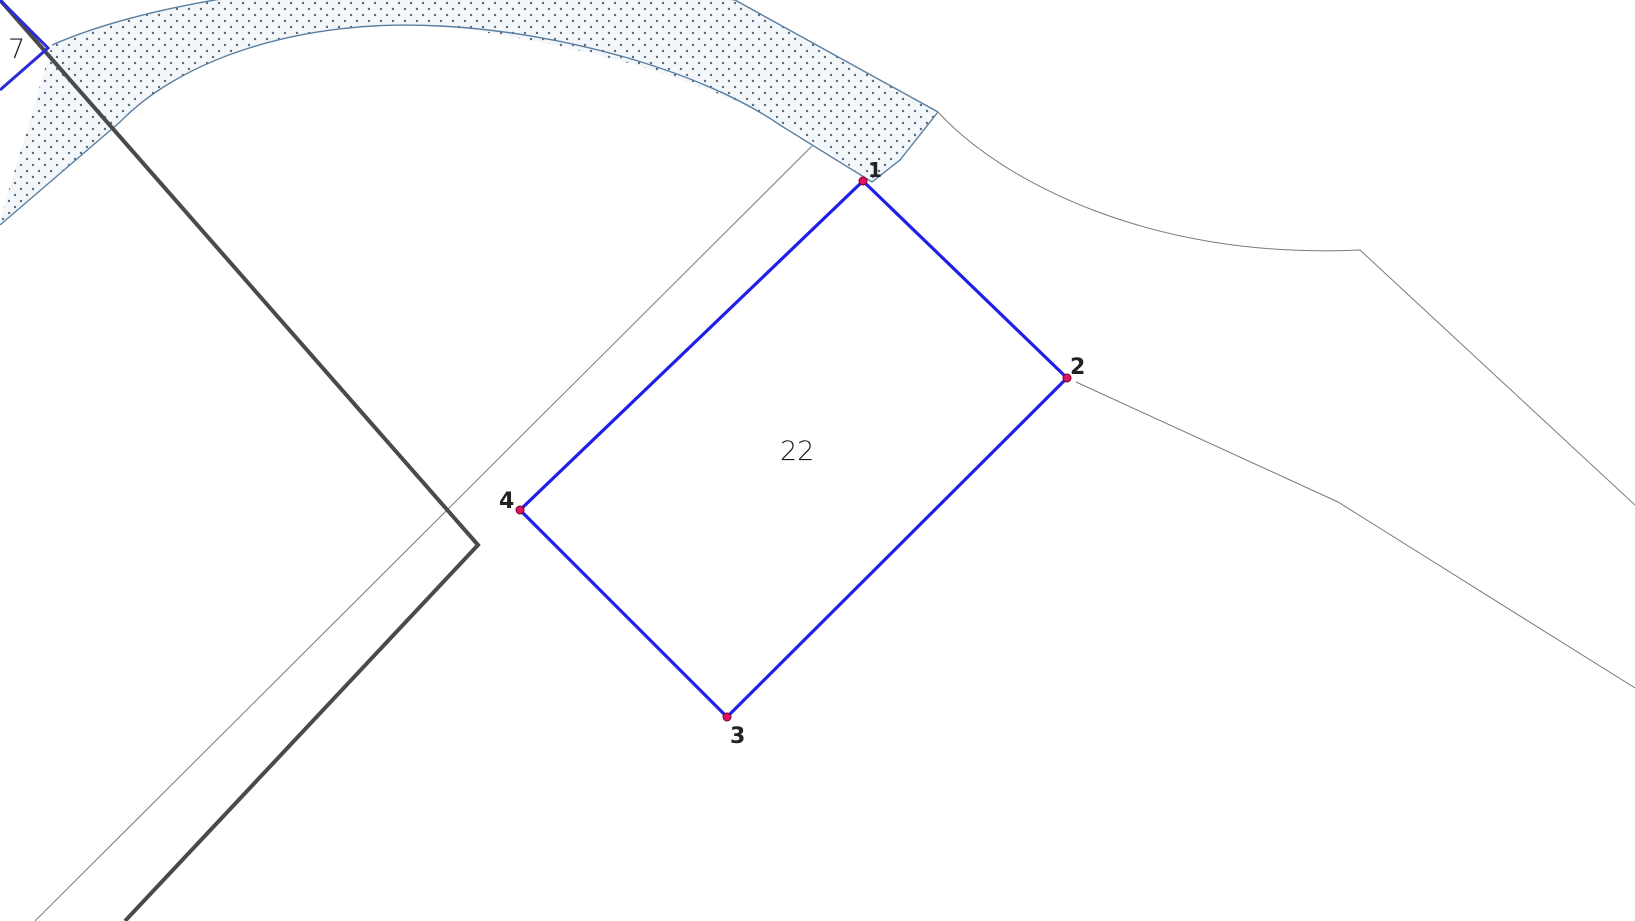 This screenshot has height=921, width=1635. What do you see at coordinates (506, 501) in the screenshot?
I see `vertex-4-label: 4` at bounding box center [506, 501].